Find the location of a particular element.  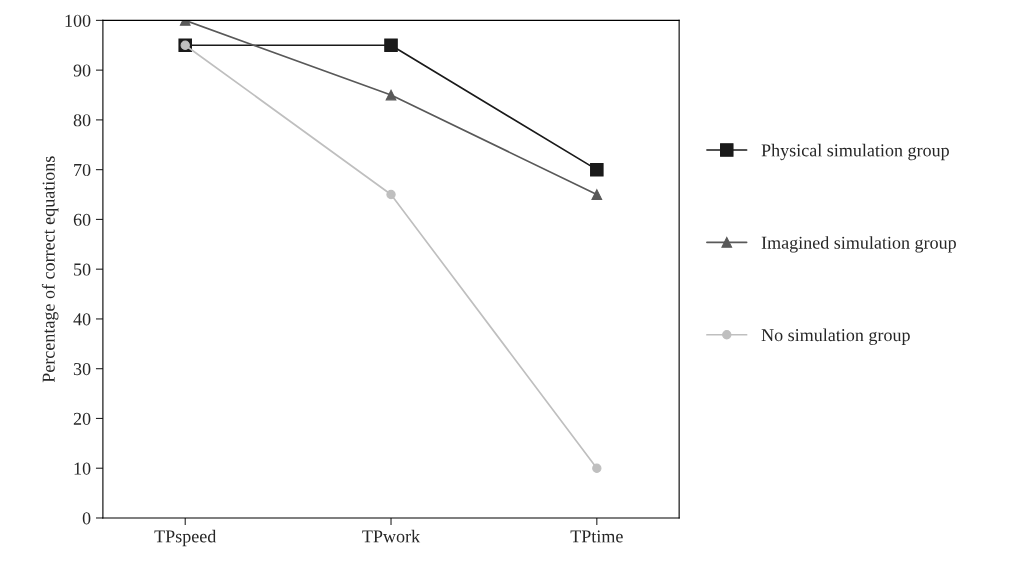

y-tick-label: 10 is located at coordinates (82, 468).